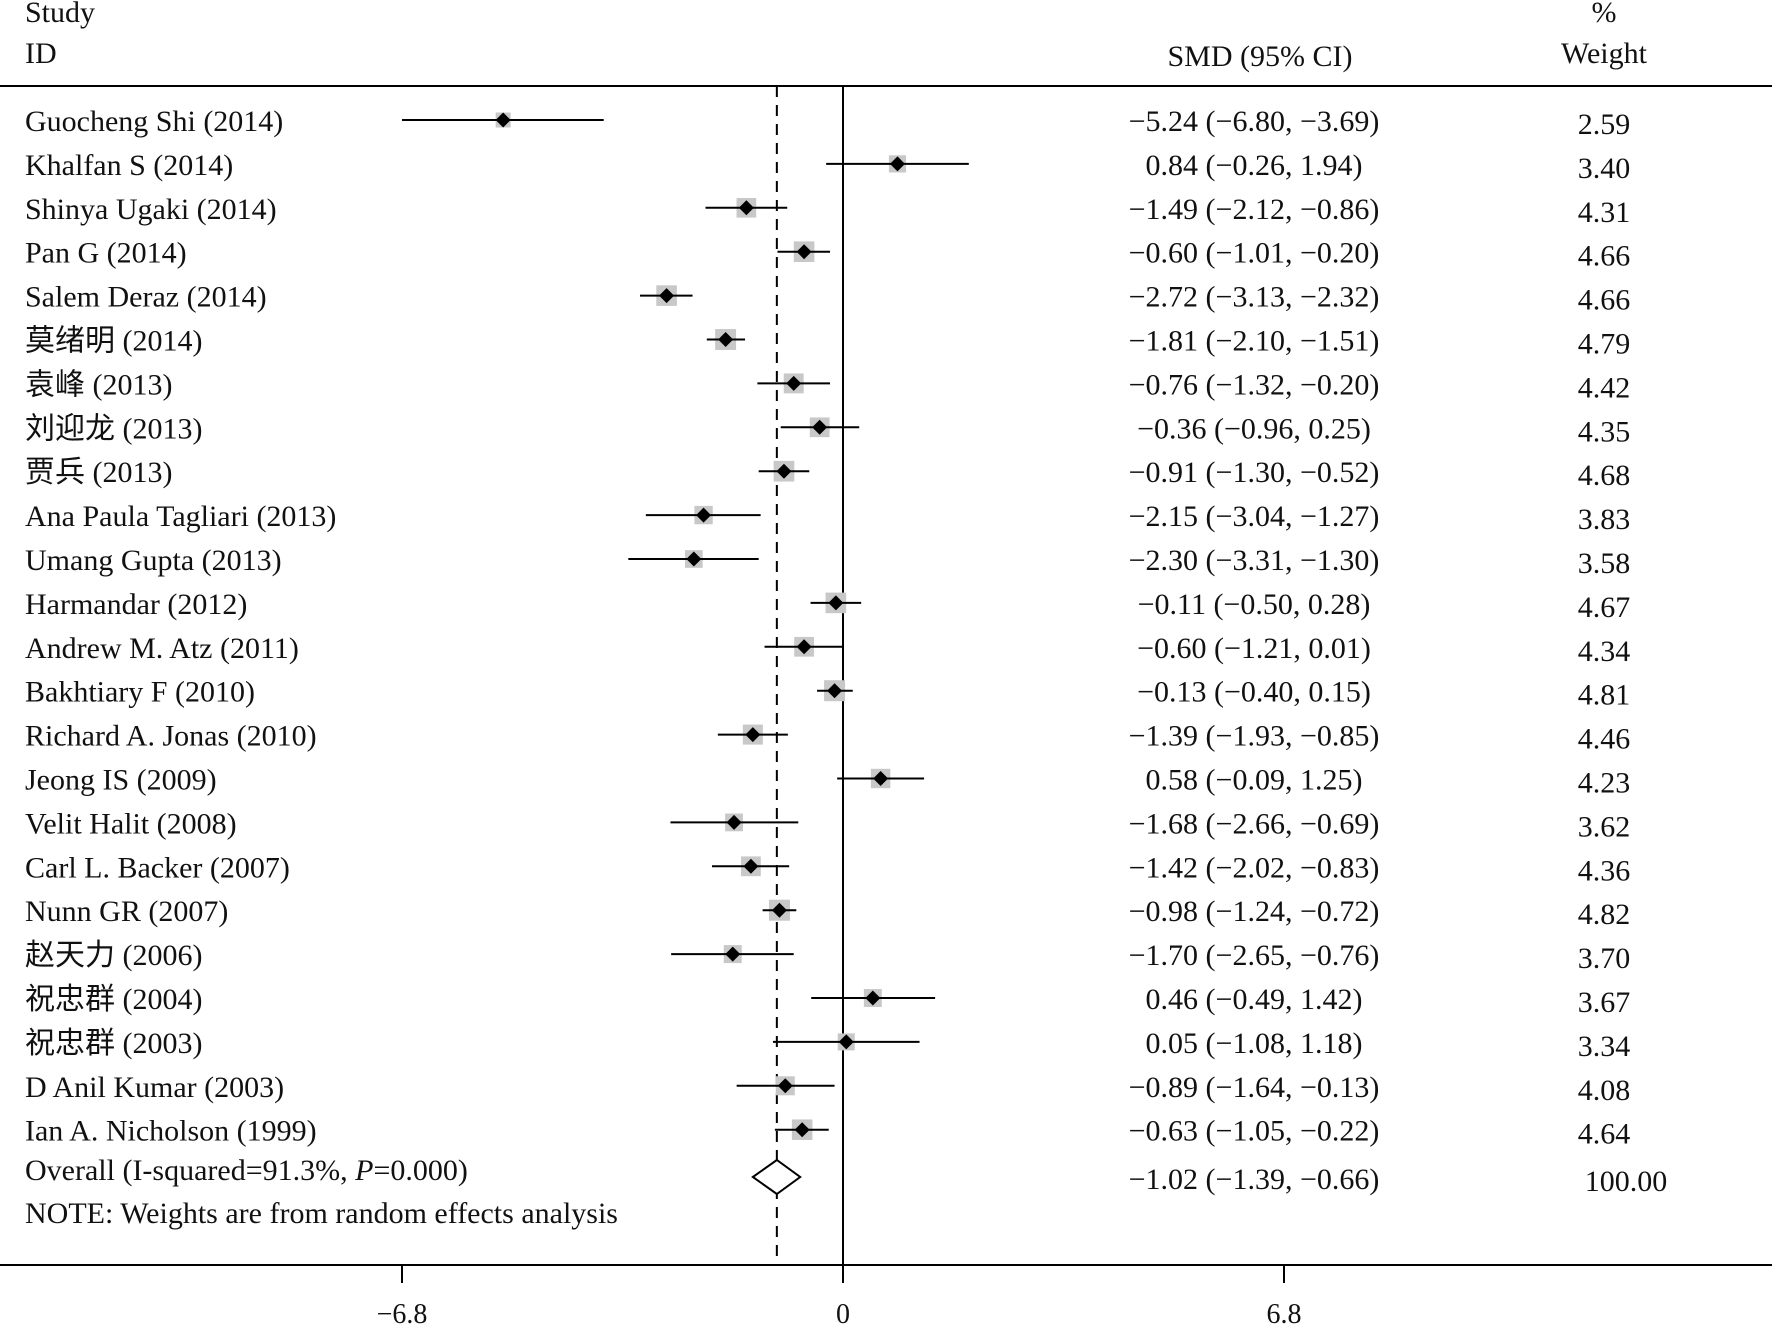 This screenshot has height=1328, width=1772. I want to click on study-label: Carl L. Backer (2007), so click(157, 867).